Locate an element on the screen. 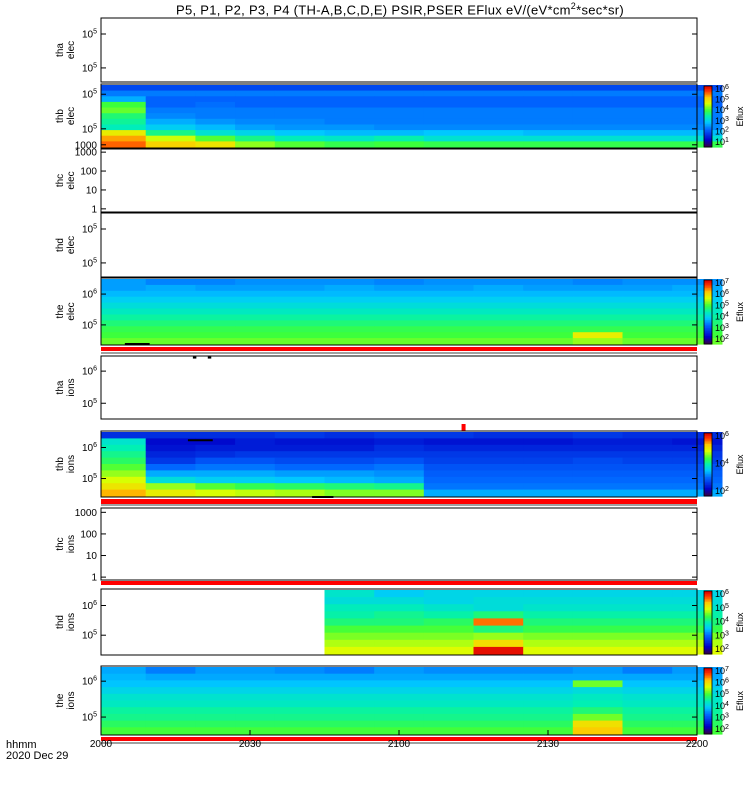 The height and width of the screenshot is (800, 750). colorbar-frame is located at coordinates (708, 116).